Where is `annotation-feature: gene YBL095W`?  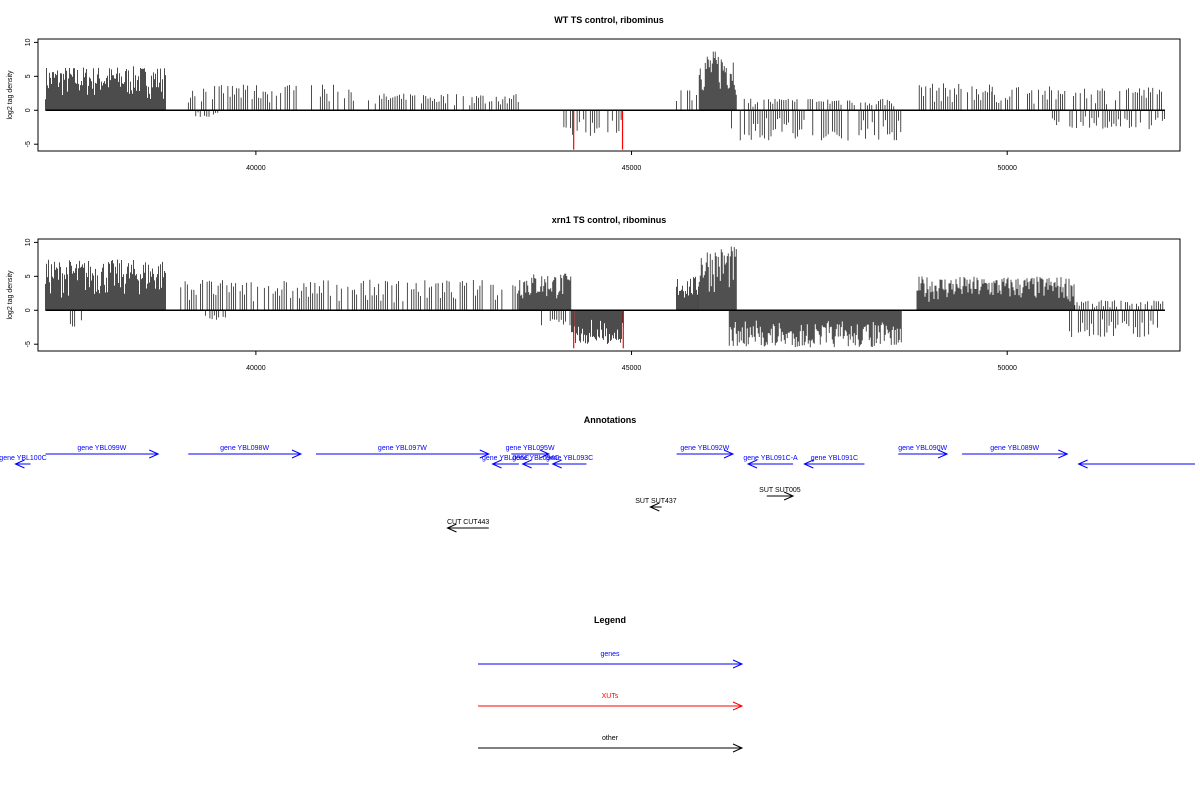
annotation-feature: gene YBL095W is located at coordinates (530, 452).